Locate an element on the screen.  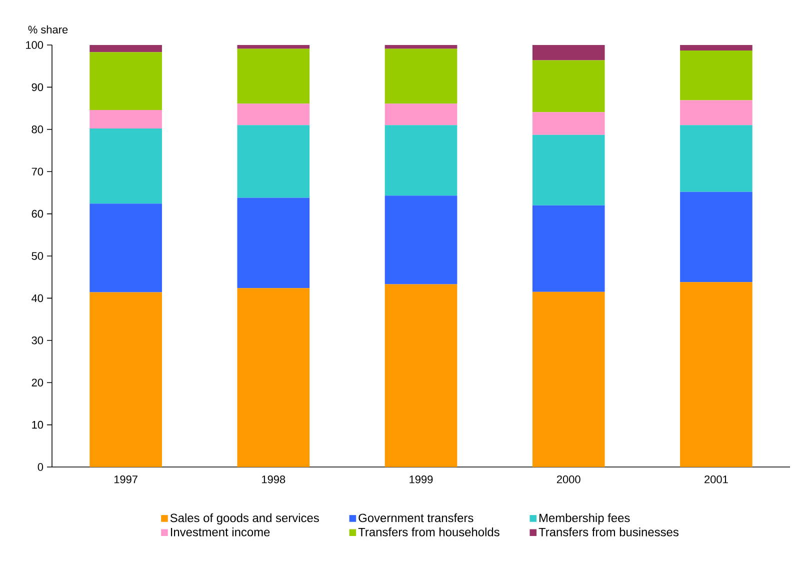
y-tick-label: 20 is located at coordinates (38, 382).